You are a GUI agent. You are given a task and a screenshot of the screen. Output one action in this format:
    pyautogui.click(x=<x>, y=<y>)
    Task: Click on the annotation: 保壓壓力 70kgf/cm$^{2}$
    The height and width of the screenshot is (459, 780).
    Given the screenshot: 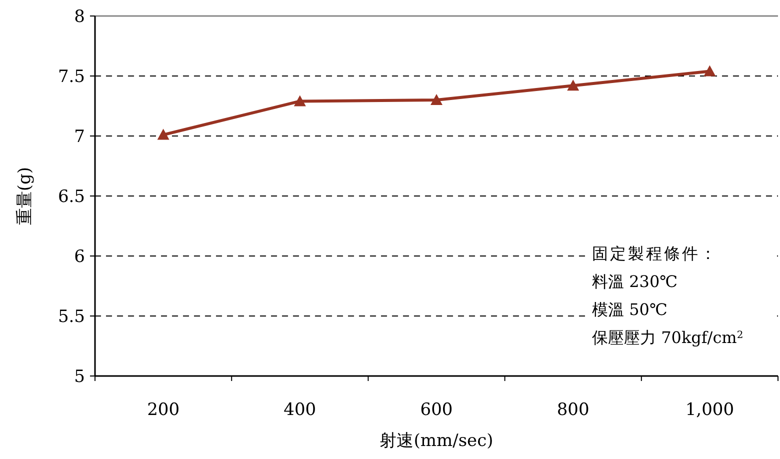 What is the action you would take?
    pyautogui.click(x=668, y=337)
    